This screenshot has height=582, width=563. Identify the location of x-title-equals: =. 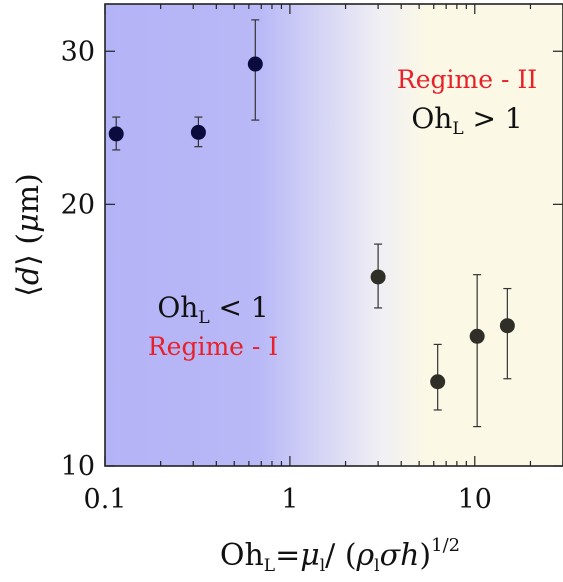
(287, 555).